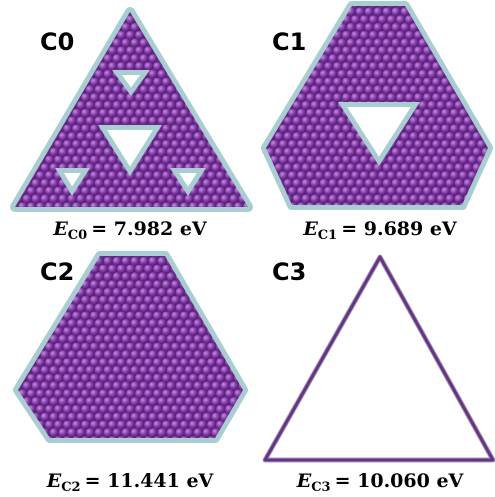 Image resolution: width=495 pixels, height=497 pixels. I want to click on energy: EC2 = 11.441 eV, so click(130, 482).